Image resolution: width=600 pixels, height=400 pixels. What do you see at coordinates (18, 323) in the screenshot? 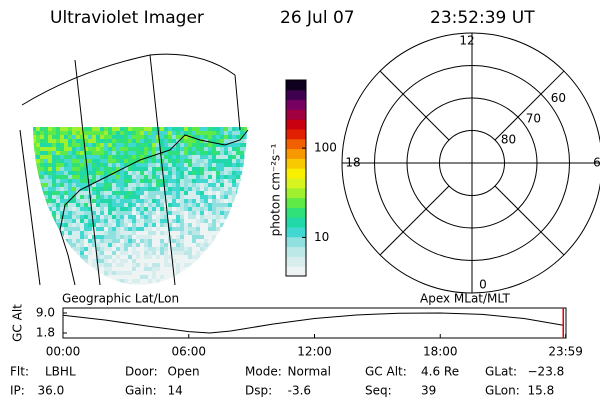
I see `y-axis-label: GC Alt` at bounding box center [18, 323].